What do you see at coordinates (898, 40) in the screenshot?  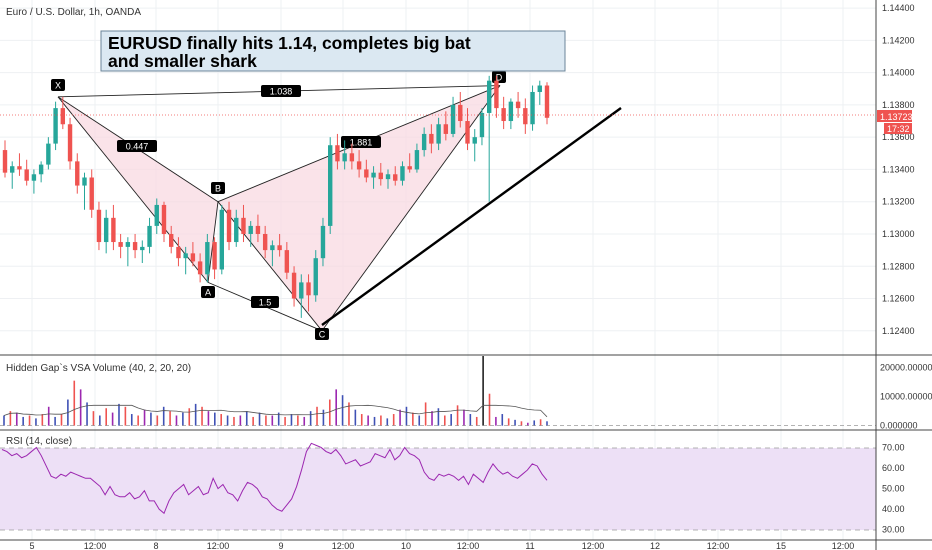 I see `price-tick-label: 1.14200` at bounding box center [898, 40].